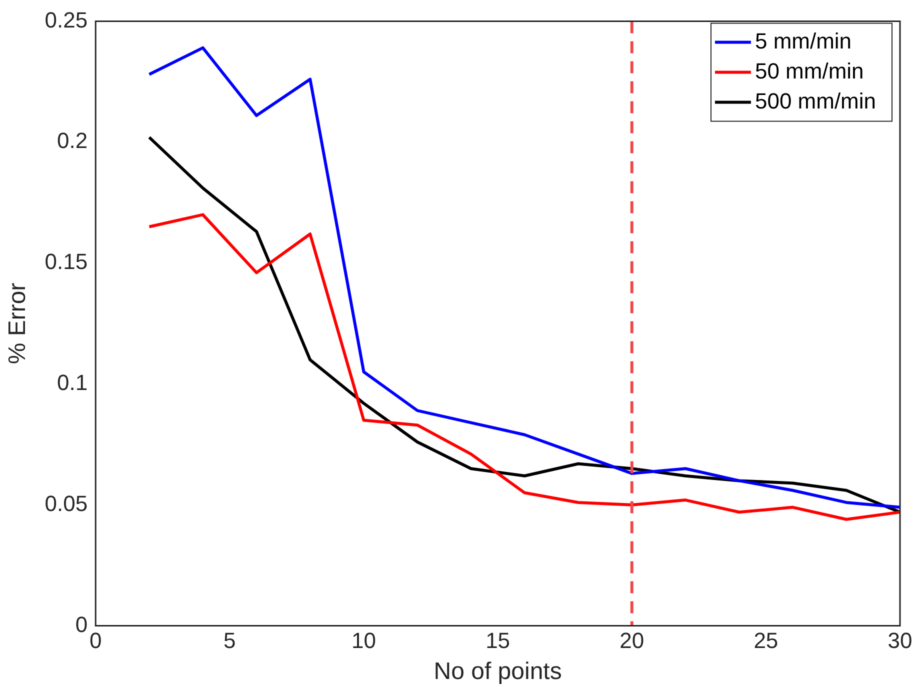  Describe the element at coordinates (498, 672) in the screenshot. I see `x-axis-title: No of points` at that location.